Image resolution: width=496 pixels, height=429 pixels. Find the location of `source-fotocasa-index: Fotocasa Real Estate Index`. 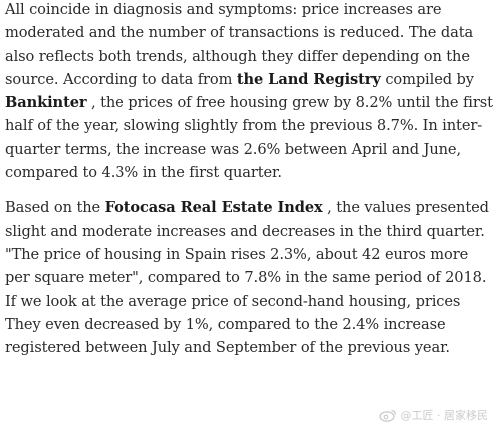

source-fotocasa-index: Fotocasa Real Estate Index is located at coordinates (213, 208).